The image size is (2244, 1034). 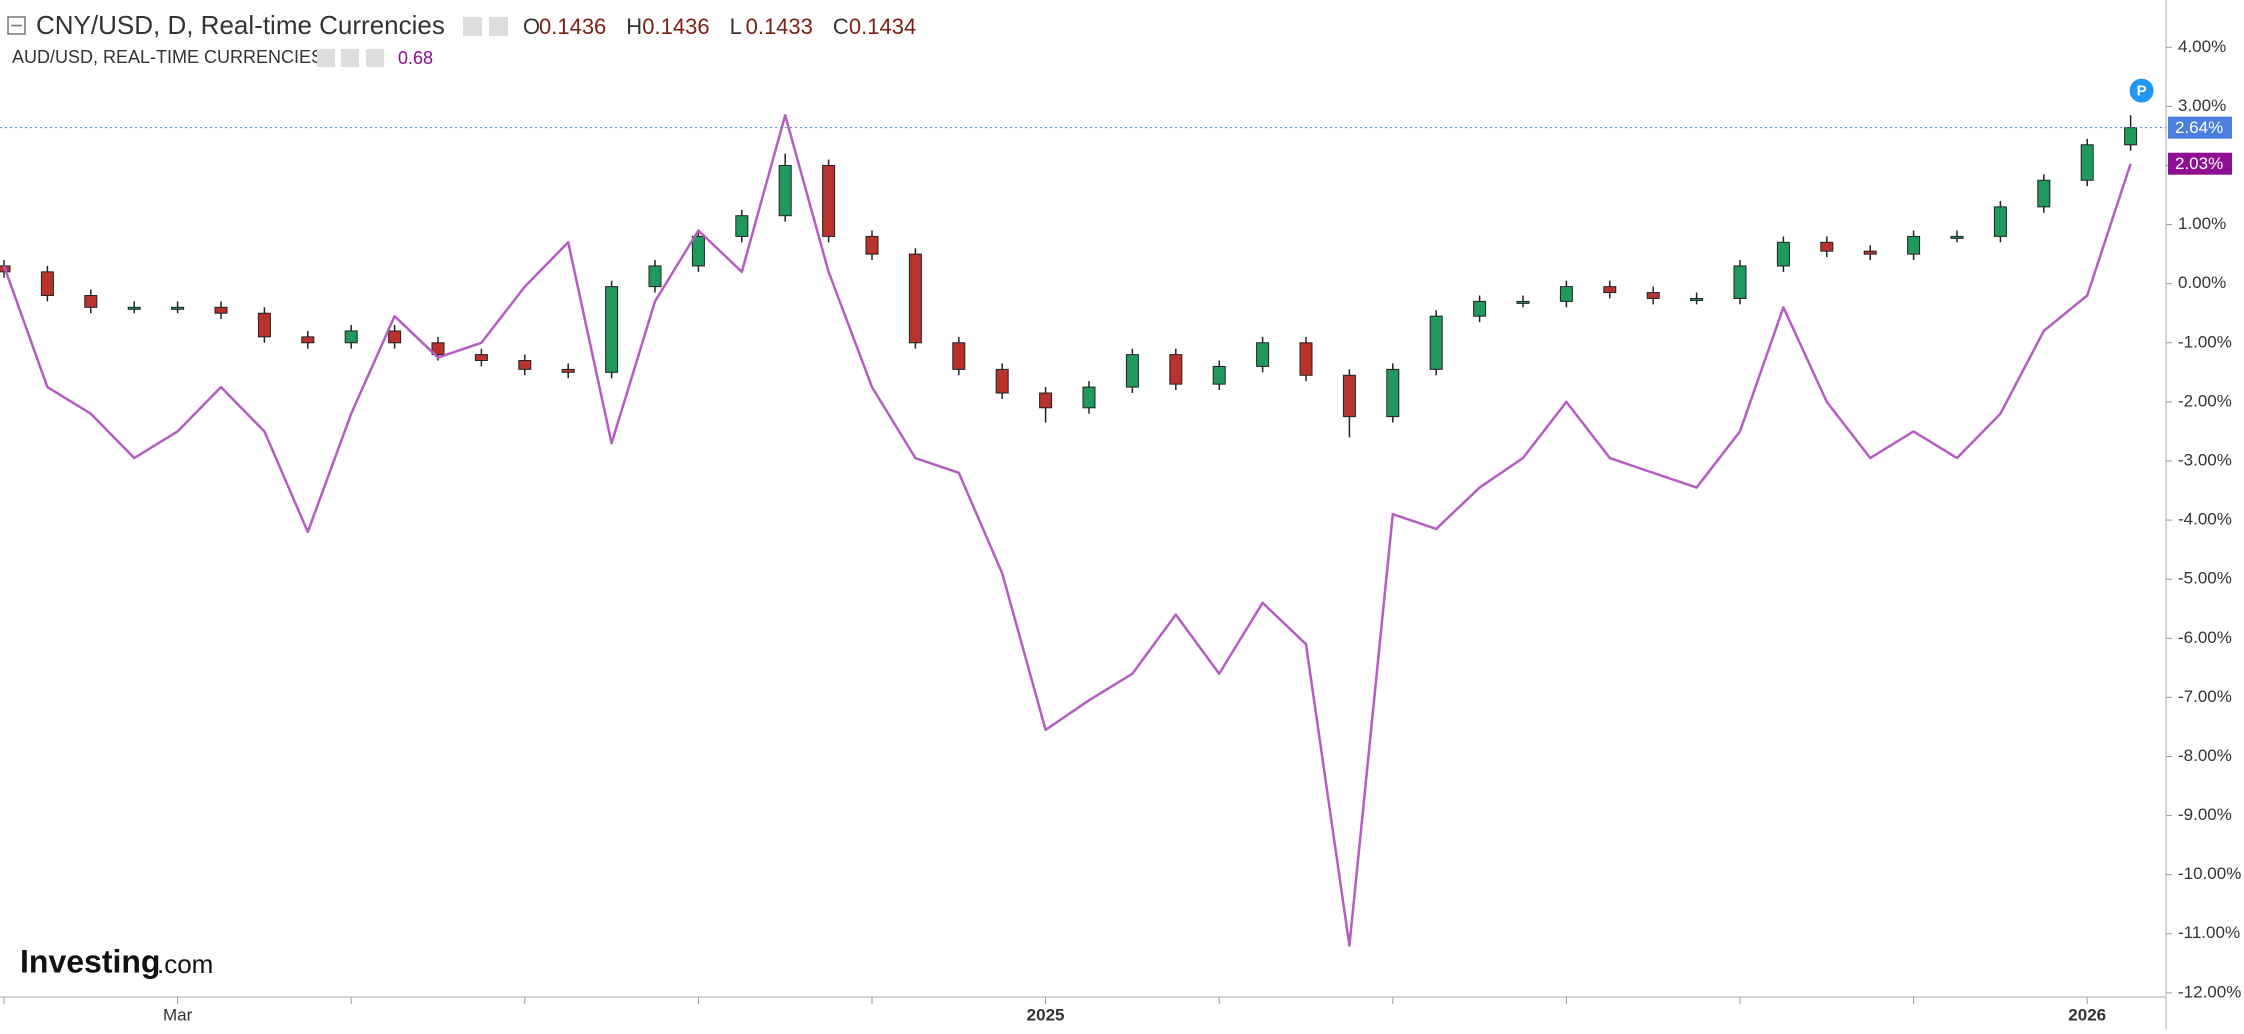 What do you see at coordinates (841, 26) in the screenshot?
I see `quote-key: C` at bounding box center [841, 26].